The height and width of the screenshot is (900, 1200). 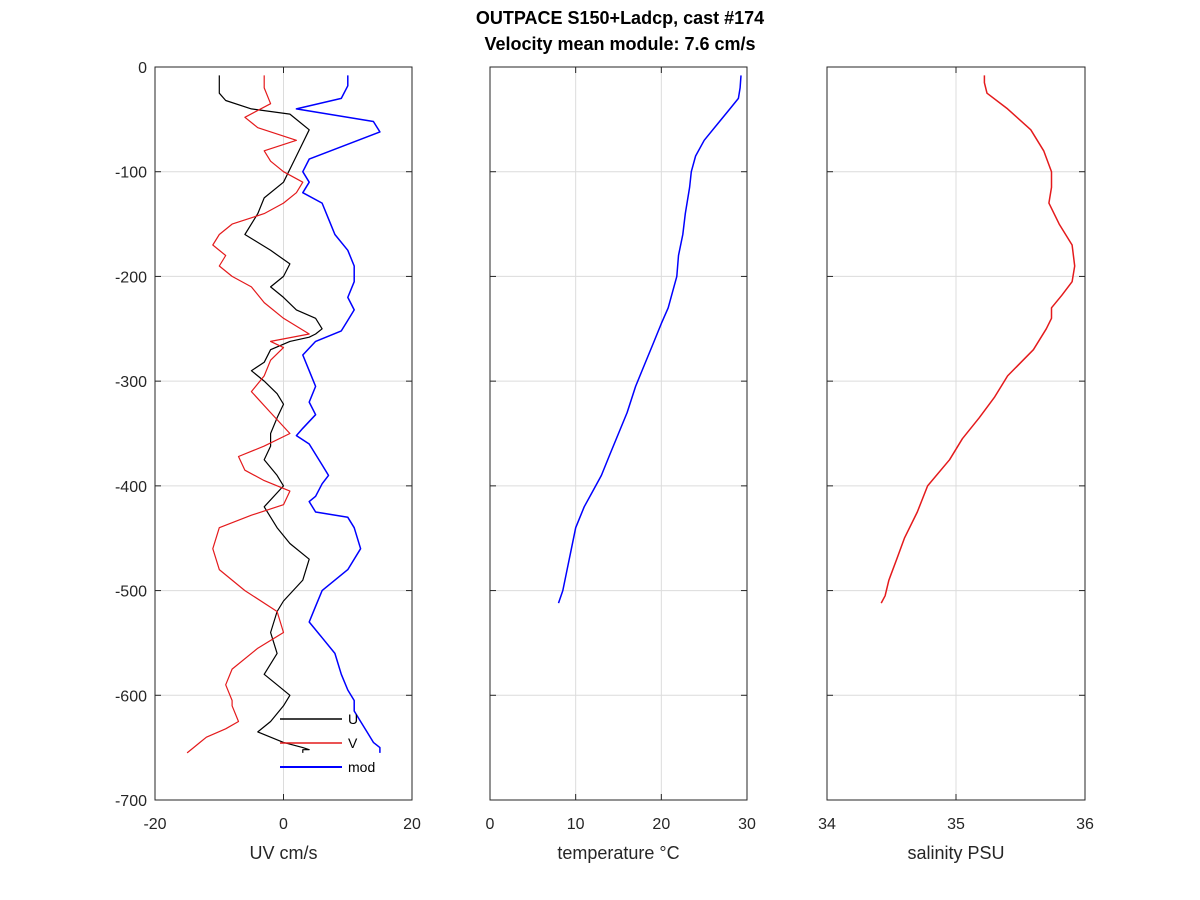 What do you see at coordinates (827, 824) in the screenshot?
I see `x-tick-label: 34` at bounding box center [827, 824].